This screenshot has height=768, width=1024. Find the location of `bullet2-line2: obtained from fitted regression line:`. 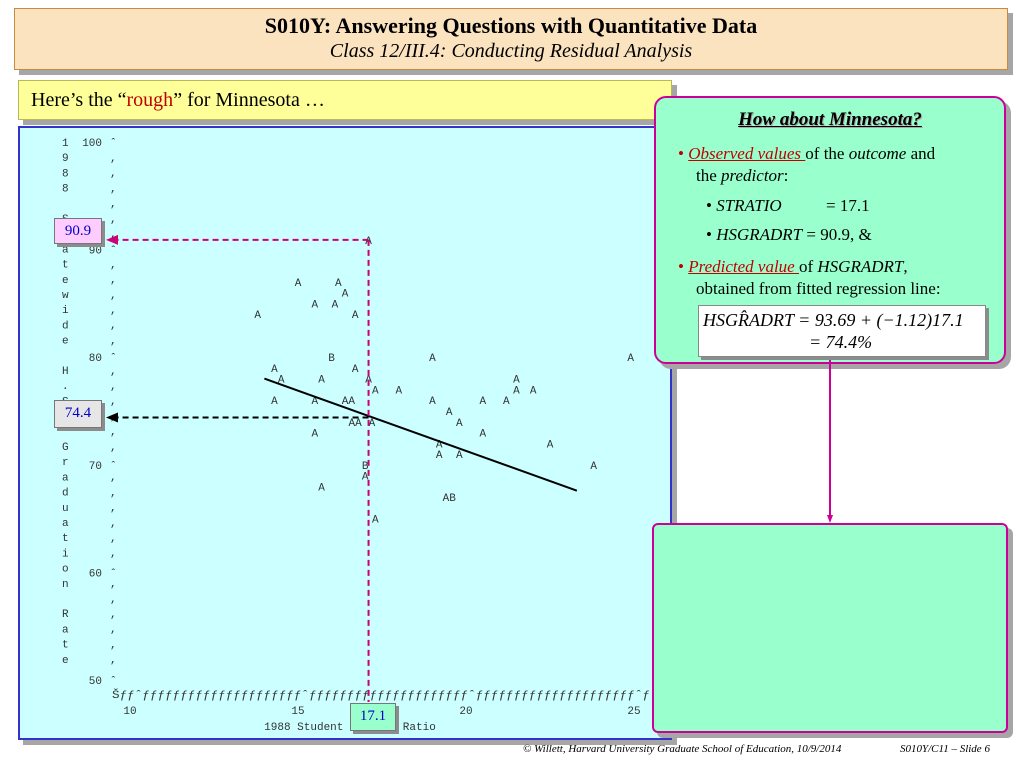

bullet2-line2: obtained from fitted regression line: is located at coordinates (818, 288).